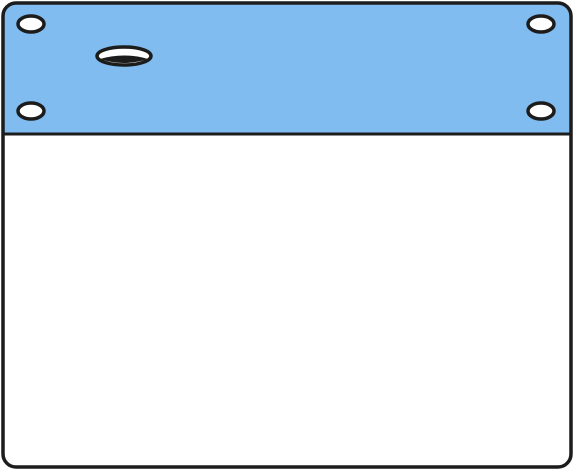  Describe the element at coordinates (31, 24) in the screenshot. I see `mounting-hole-top-left-icon` at that location.